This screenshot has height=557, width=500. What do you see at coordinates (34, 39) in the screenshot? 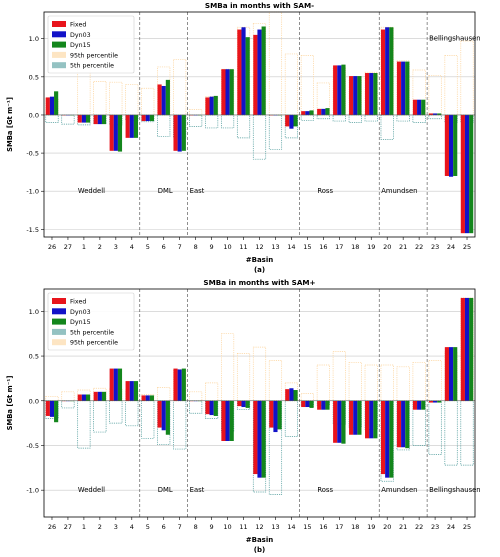
I see `y-tick-label: 1.0` at bounding box center [34, 39].